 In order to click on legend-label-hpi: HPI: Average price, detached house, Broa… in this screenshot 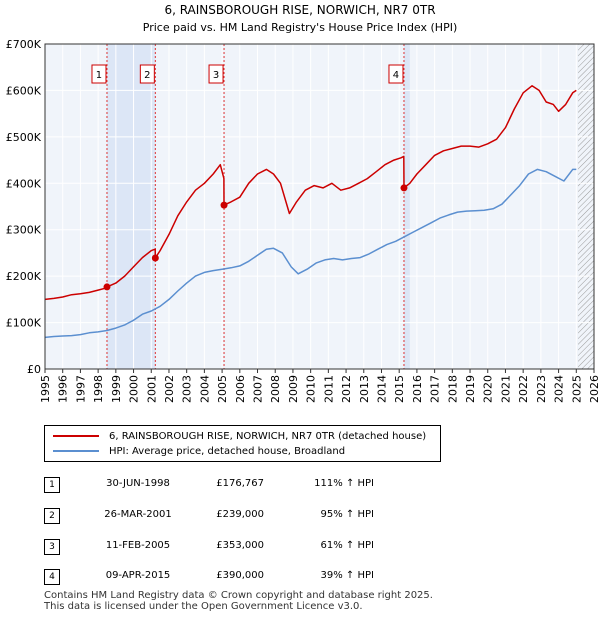, I will do `click(227, 451)`.